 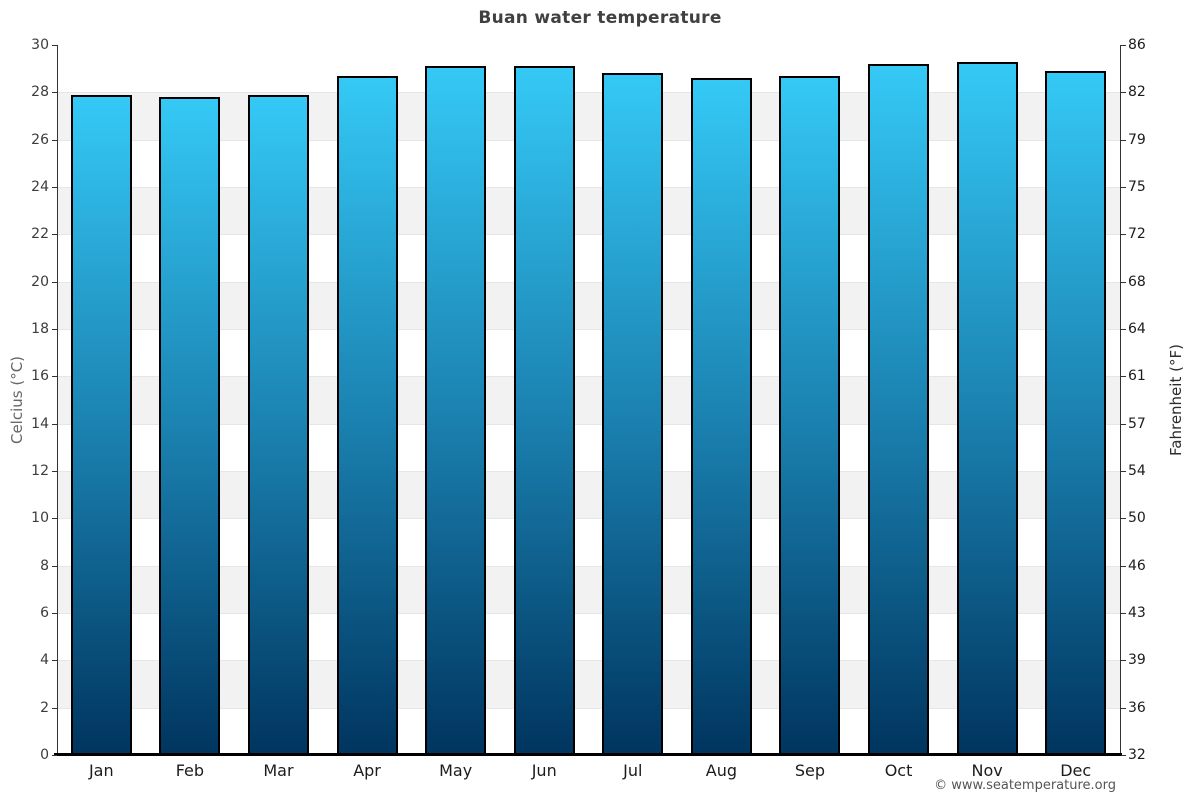 I want to click on bar-dec, so click(x=1076, y=413).